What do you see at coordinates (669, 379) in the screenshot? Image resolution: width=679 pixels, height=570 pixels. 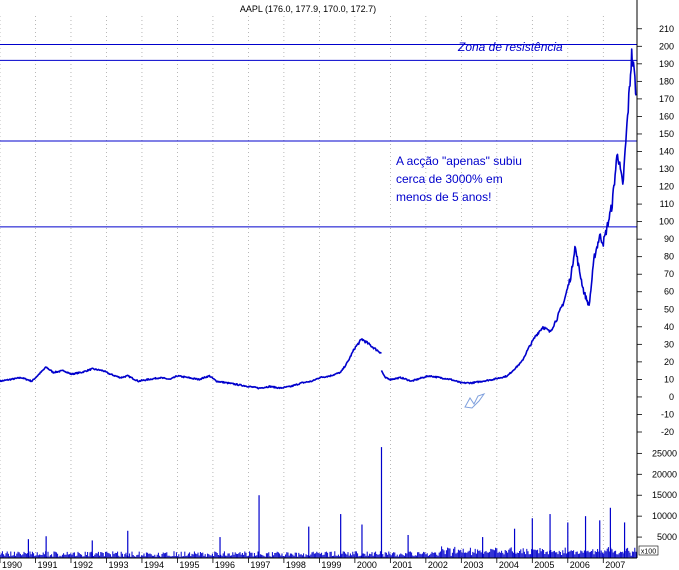 I see `y-tick-label: 10` at bounding box center [669, 379].